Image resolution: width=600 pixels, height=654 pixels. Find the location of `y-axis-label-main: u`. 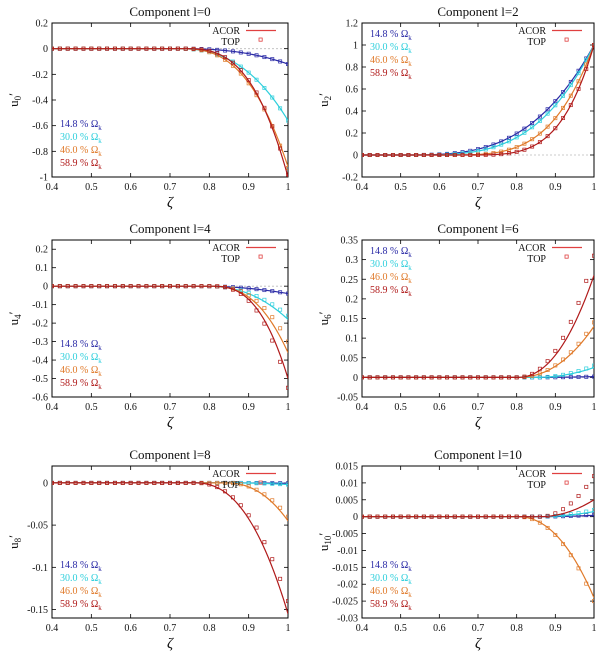

y-axis-label-main: u is located at coordinates (13, 103).